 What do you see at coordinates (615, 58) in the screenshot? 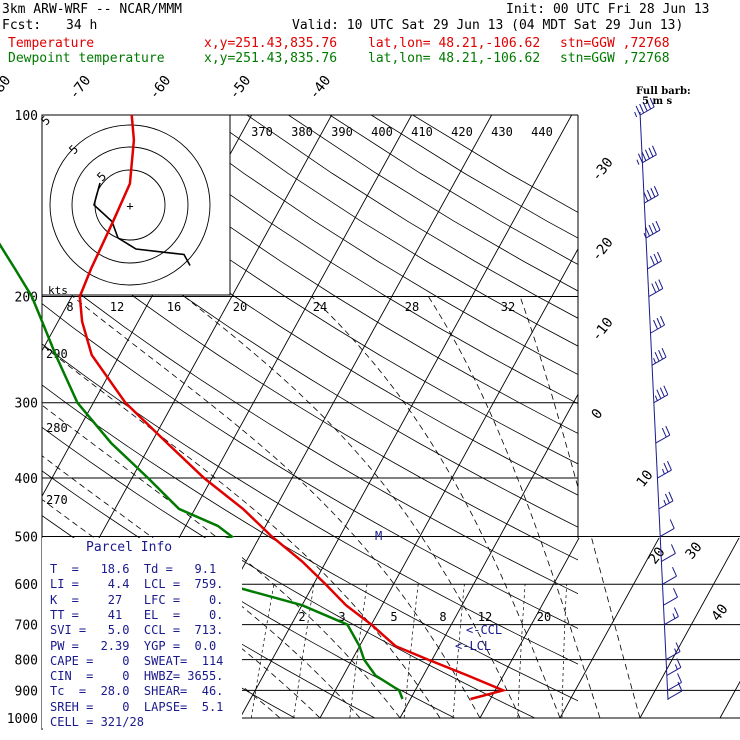
I see `dewpoint-station: stn=GGW ,72768` at bounding box center [615, 58].